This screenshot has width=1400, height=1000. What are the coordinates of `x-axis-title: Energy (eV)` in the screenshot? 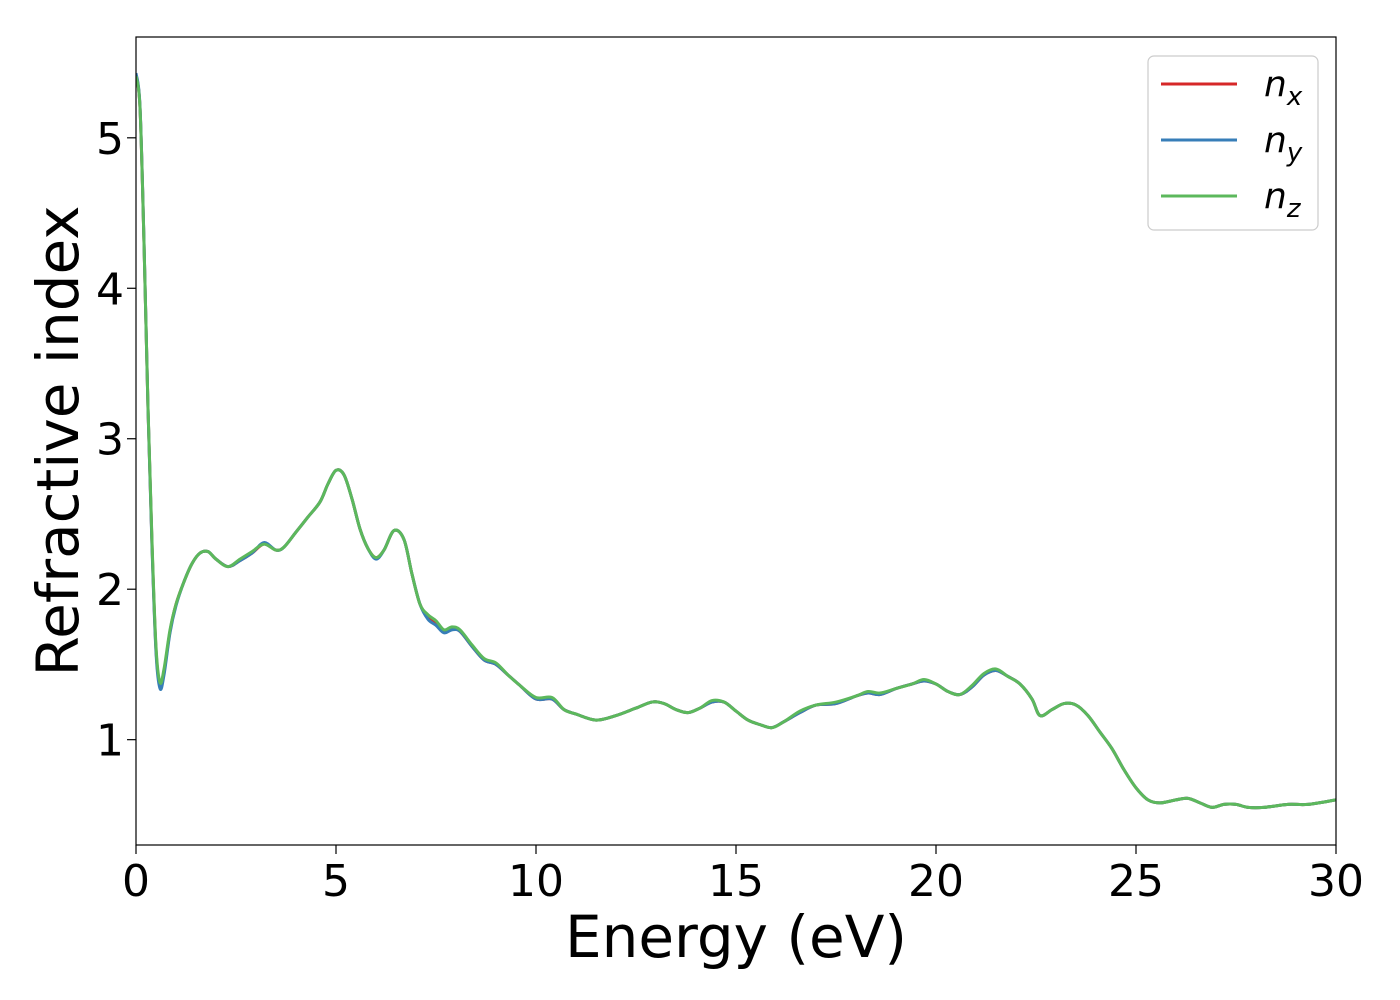 It's located at (736, 937).